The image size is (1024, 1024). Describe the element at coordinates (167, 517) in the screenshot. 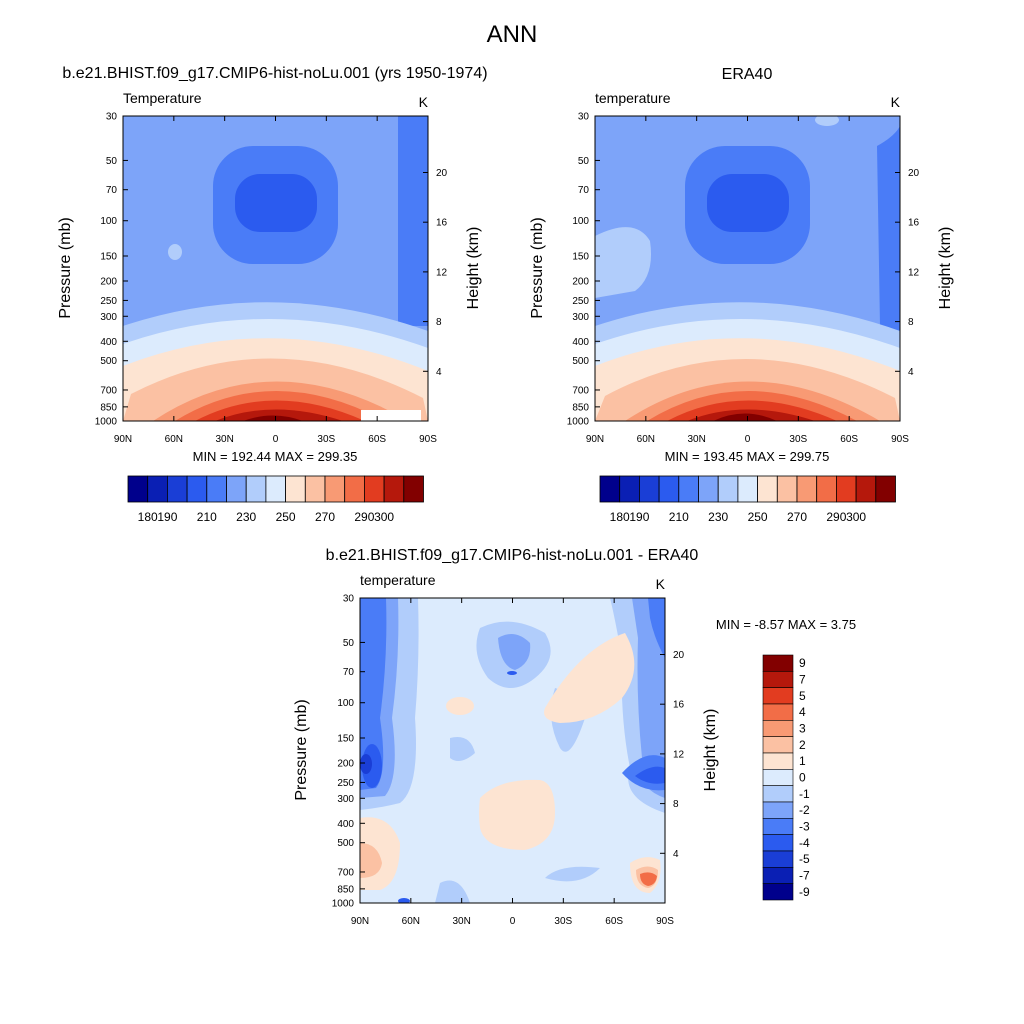

I see `colorbar-label: 190` at that location.